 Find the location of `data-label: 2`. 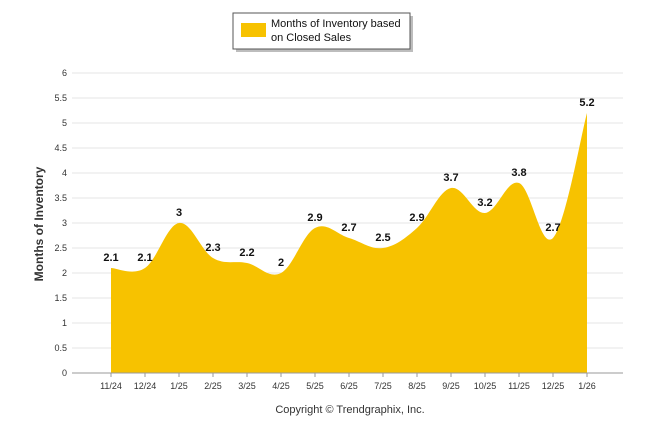

data-label: 2 is located at coordinates (281, 263).